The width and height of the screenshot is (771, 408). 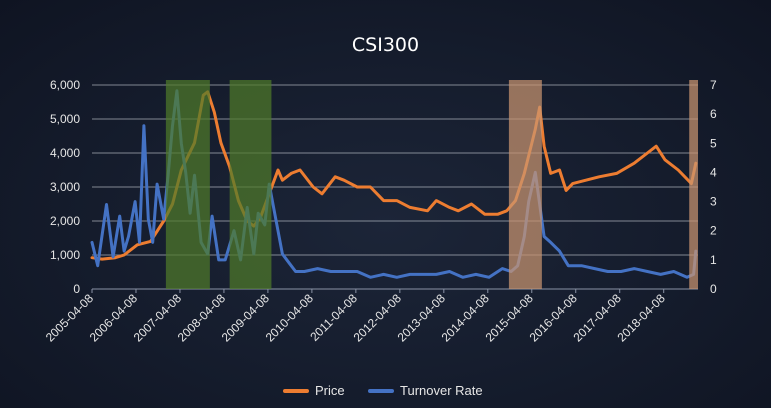 What do you see at coordinates (642, 318) in the screenshot?
I see `x-tick-label: 2018-04-08` at bounding box center [642, 318].